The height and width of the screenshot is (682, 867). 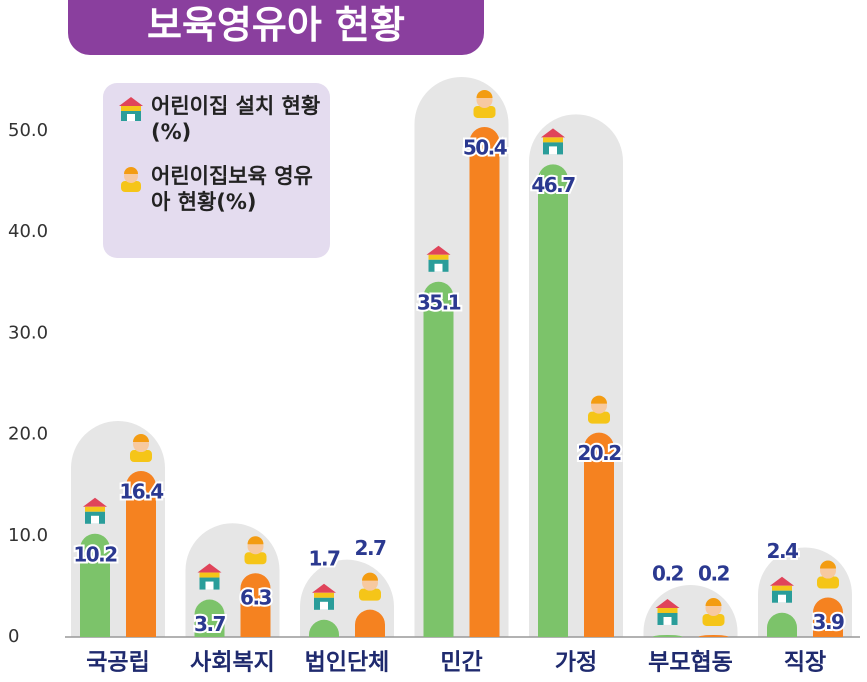 I want to click on value-label: 16.4, so click(x=141, y=492).